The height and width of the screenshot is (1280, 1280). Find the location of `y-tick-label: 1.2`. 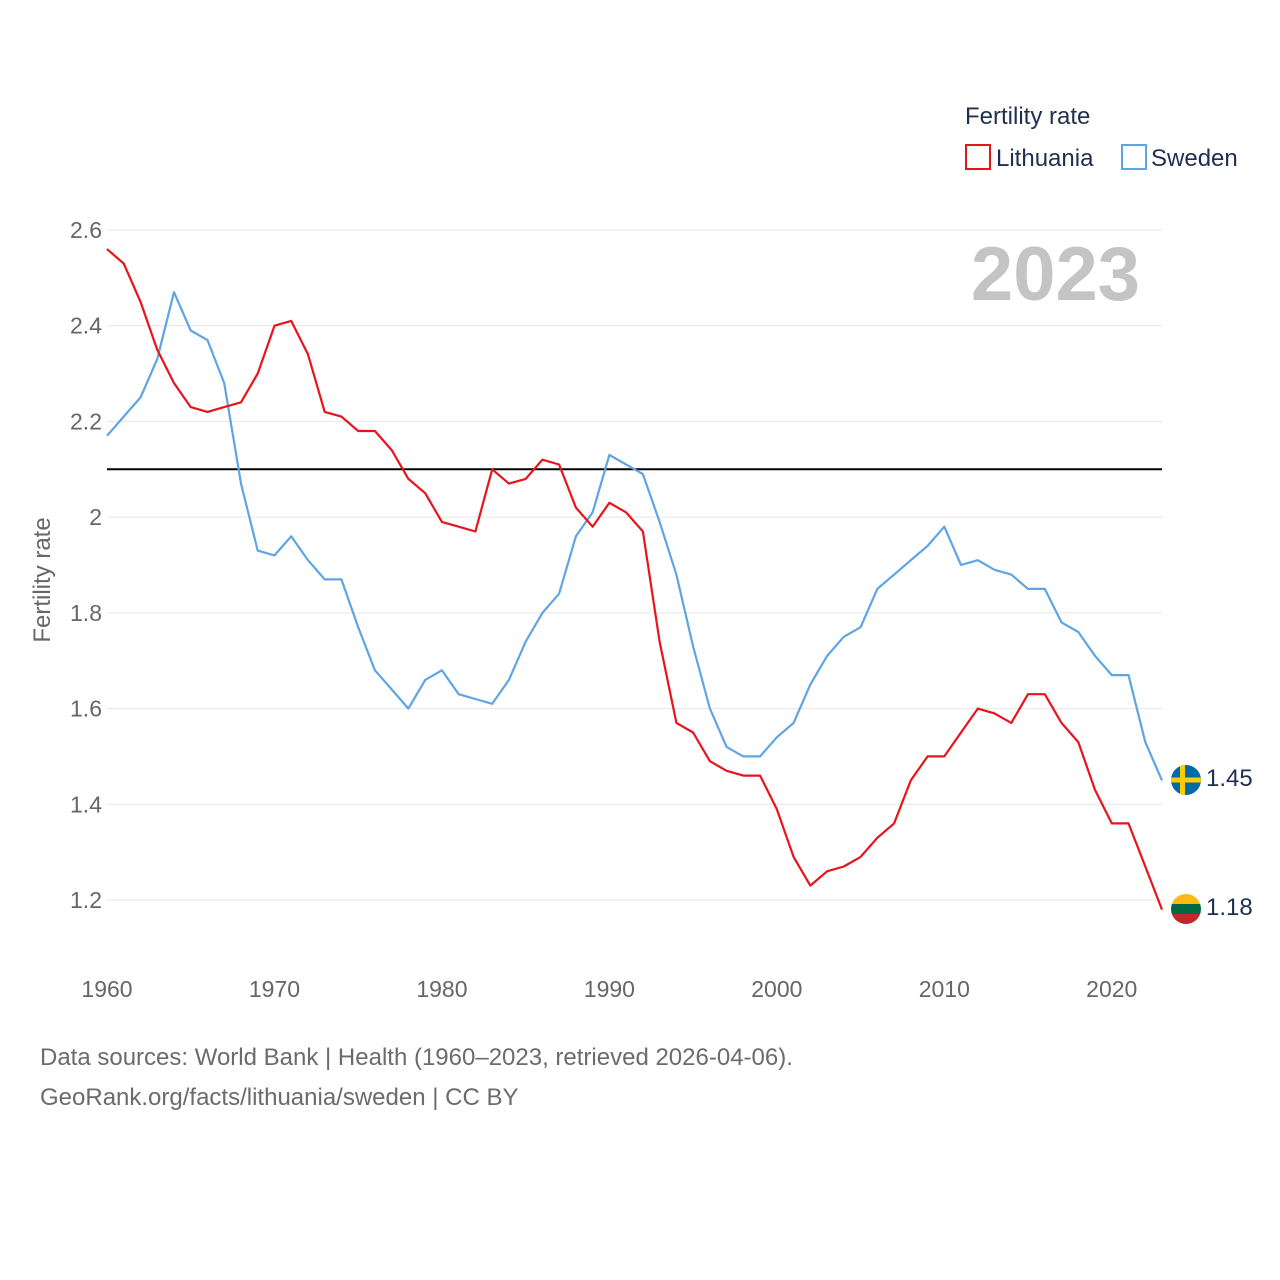

y-tick-label: 1.2 is located at coordinates (86, 900).